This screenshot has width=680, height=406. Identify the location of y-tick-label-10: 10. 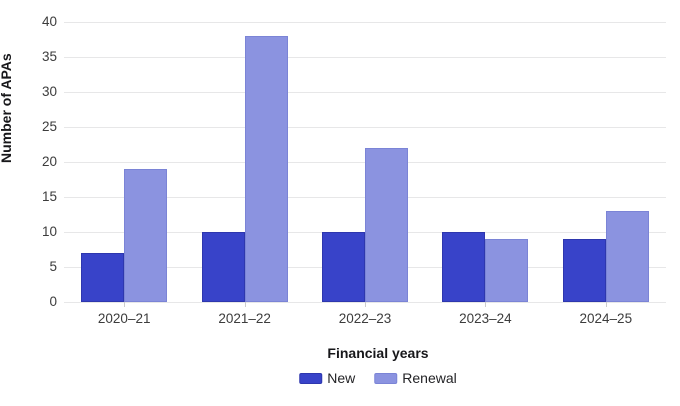
(49, 231).